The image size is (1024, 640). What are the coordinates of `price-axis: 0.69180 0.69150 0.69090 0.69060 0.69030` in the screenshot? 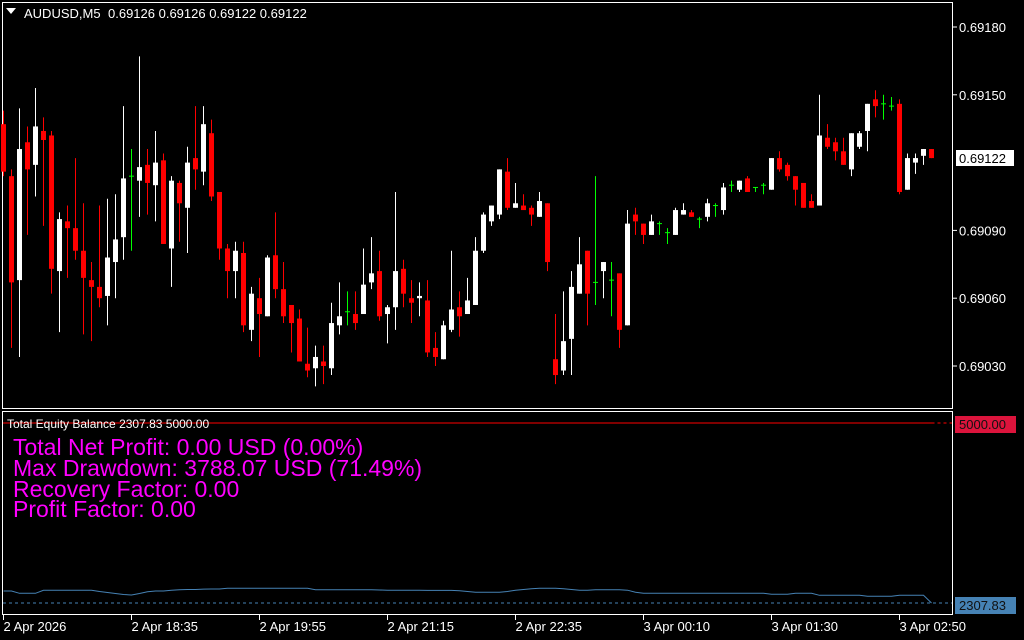 It's located at (979, 197).